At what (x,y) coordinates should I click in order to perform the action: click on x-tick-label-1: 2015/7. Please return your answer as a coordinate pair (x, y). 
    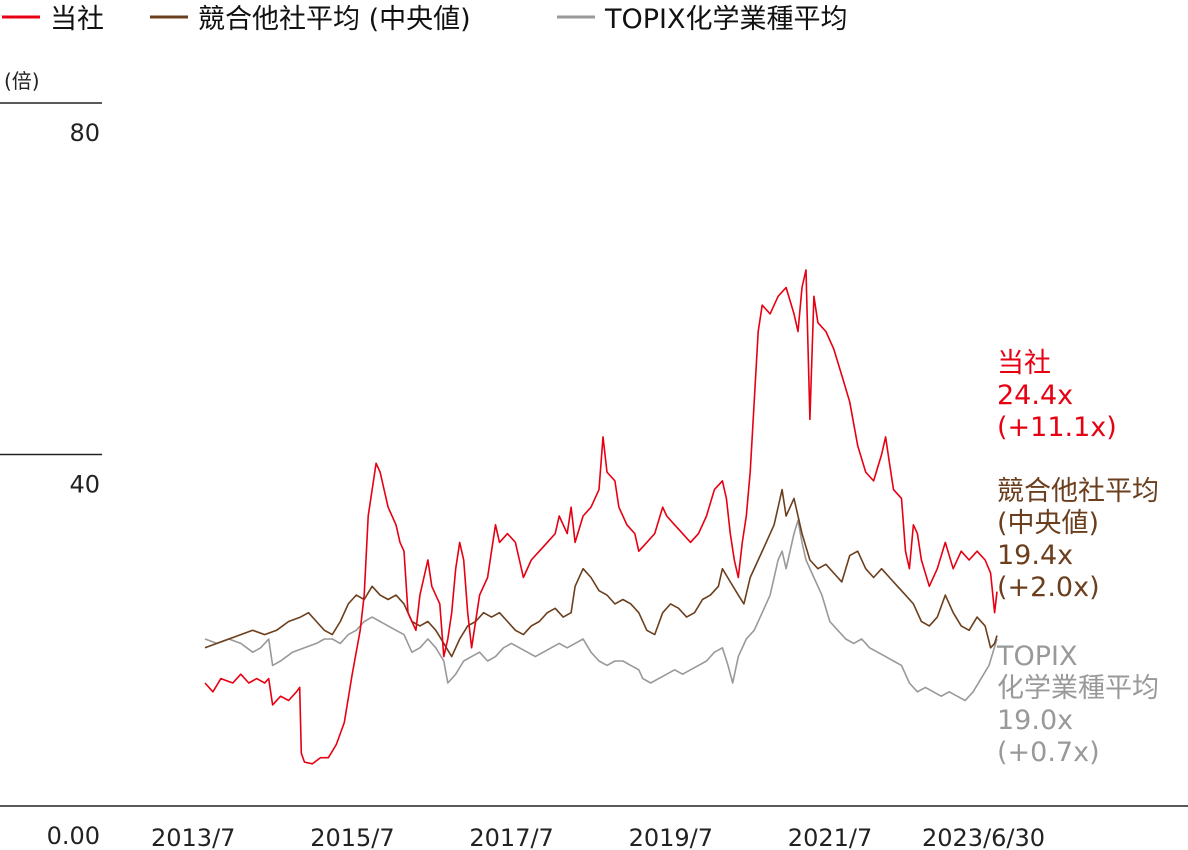
    Looking at the image, I should click on (352, 837).